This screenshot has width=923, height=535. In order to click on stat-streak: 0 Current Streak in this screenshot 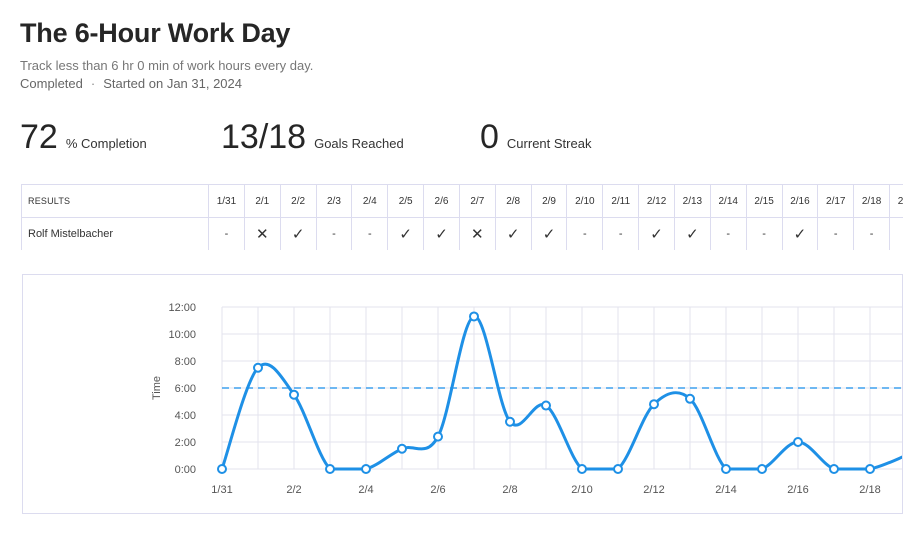, I will do `click(535, 137)`.